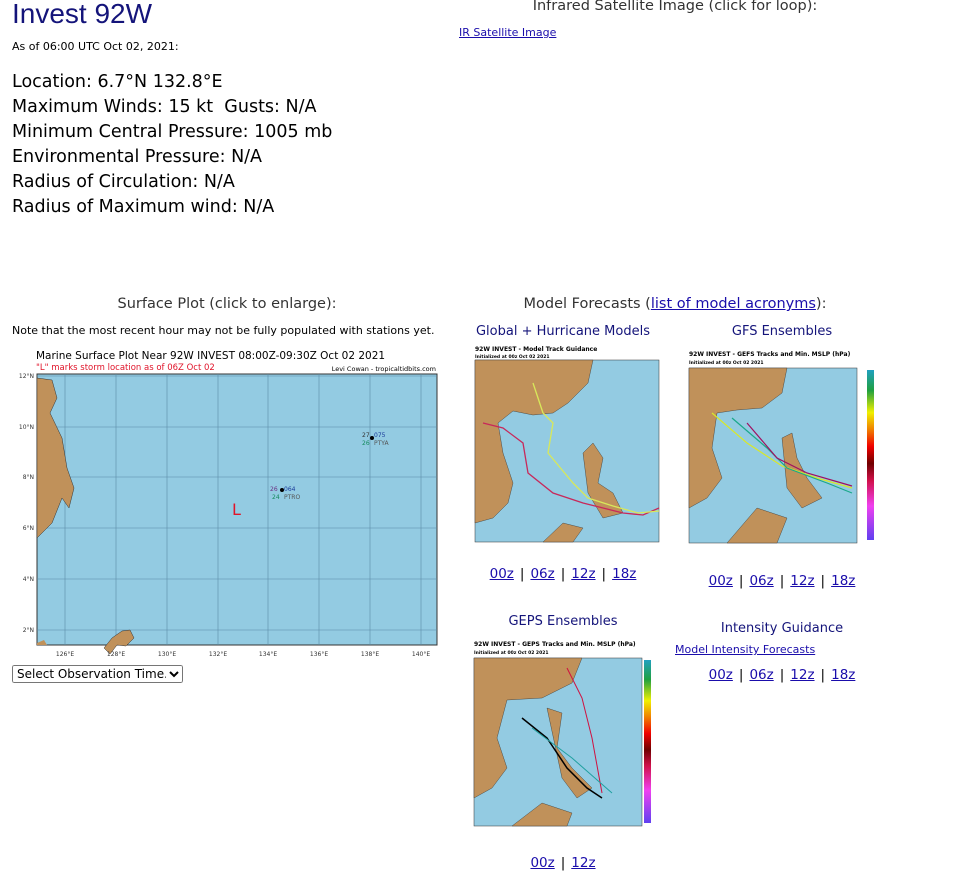 The image size is (960, 874). I want to click on station-ptya: 27 075 26 PTYA, so click(375, 439).